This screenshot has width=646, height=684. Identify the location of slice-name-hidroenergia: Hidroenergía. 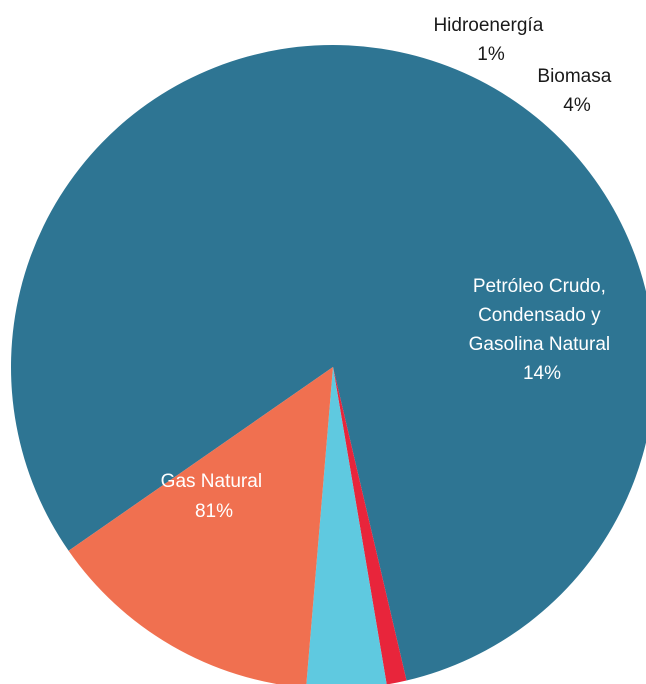
(488, 25).